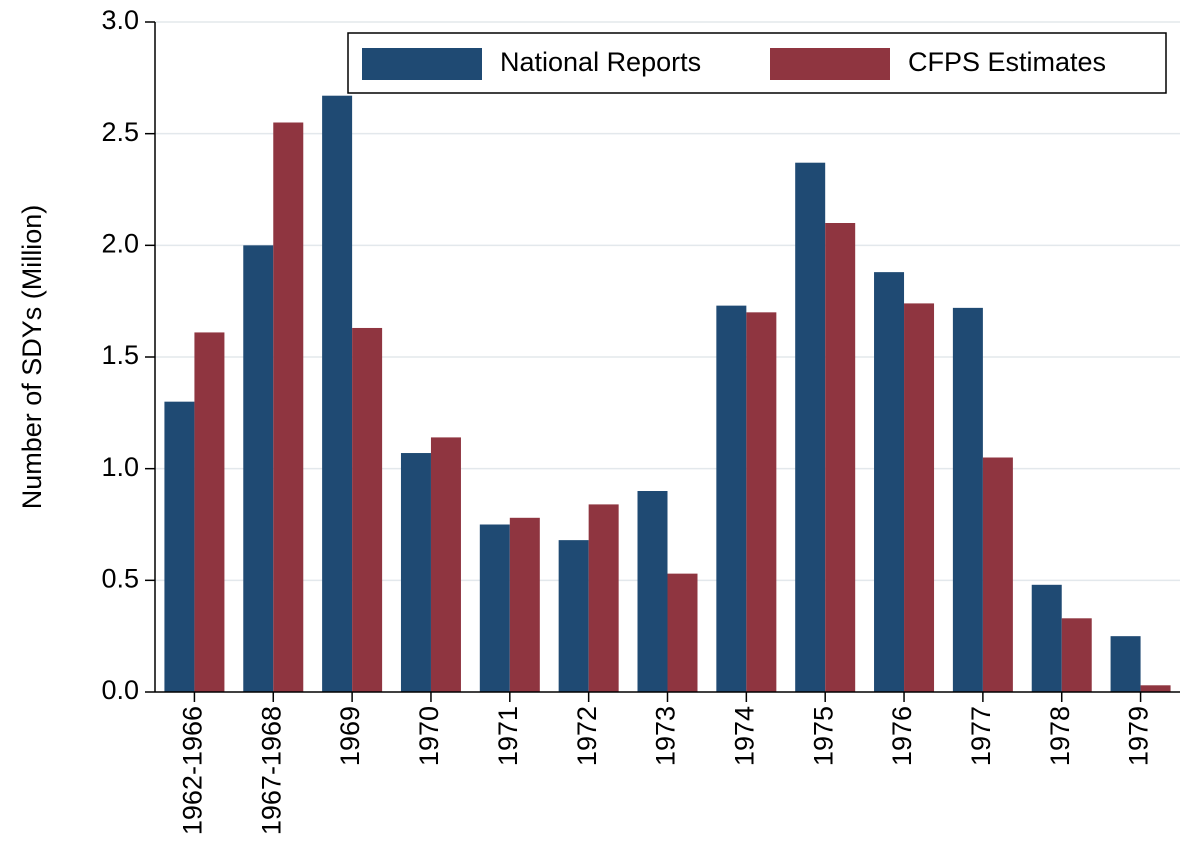  What do you see at coordinates (823, 736) in the screenshot?
I see `x-tick-label: 1975` at bounding box center [823, 736].